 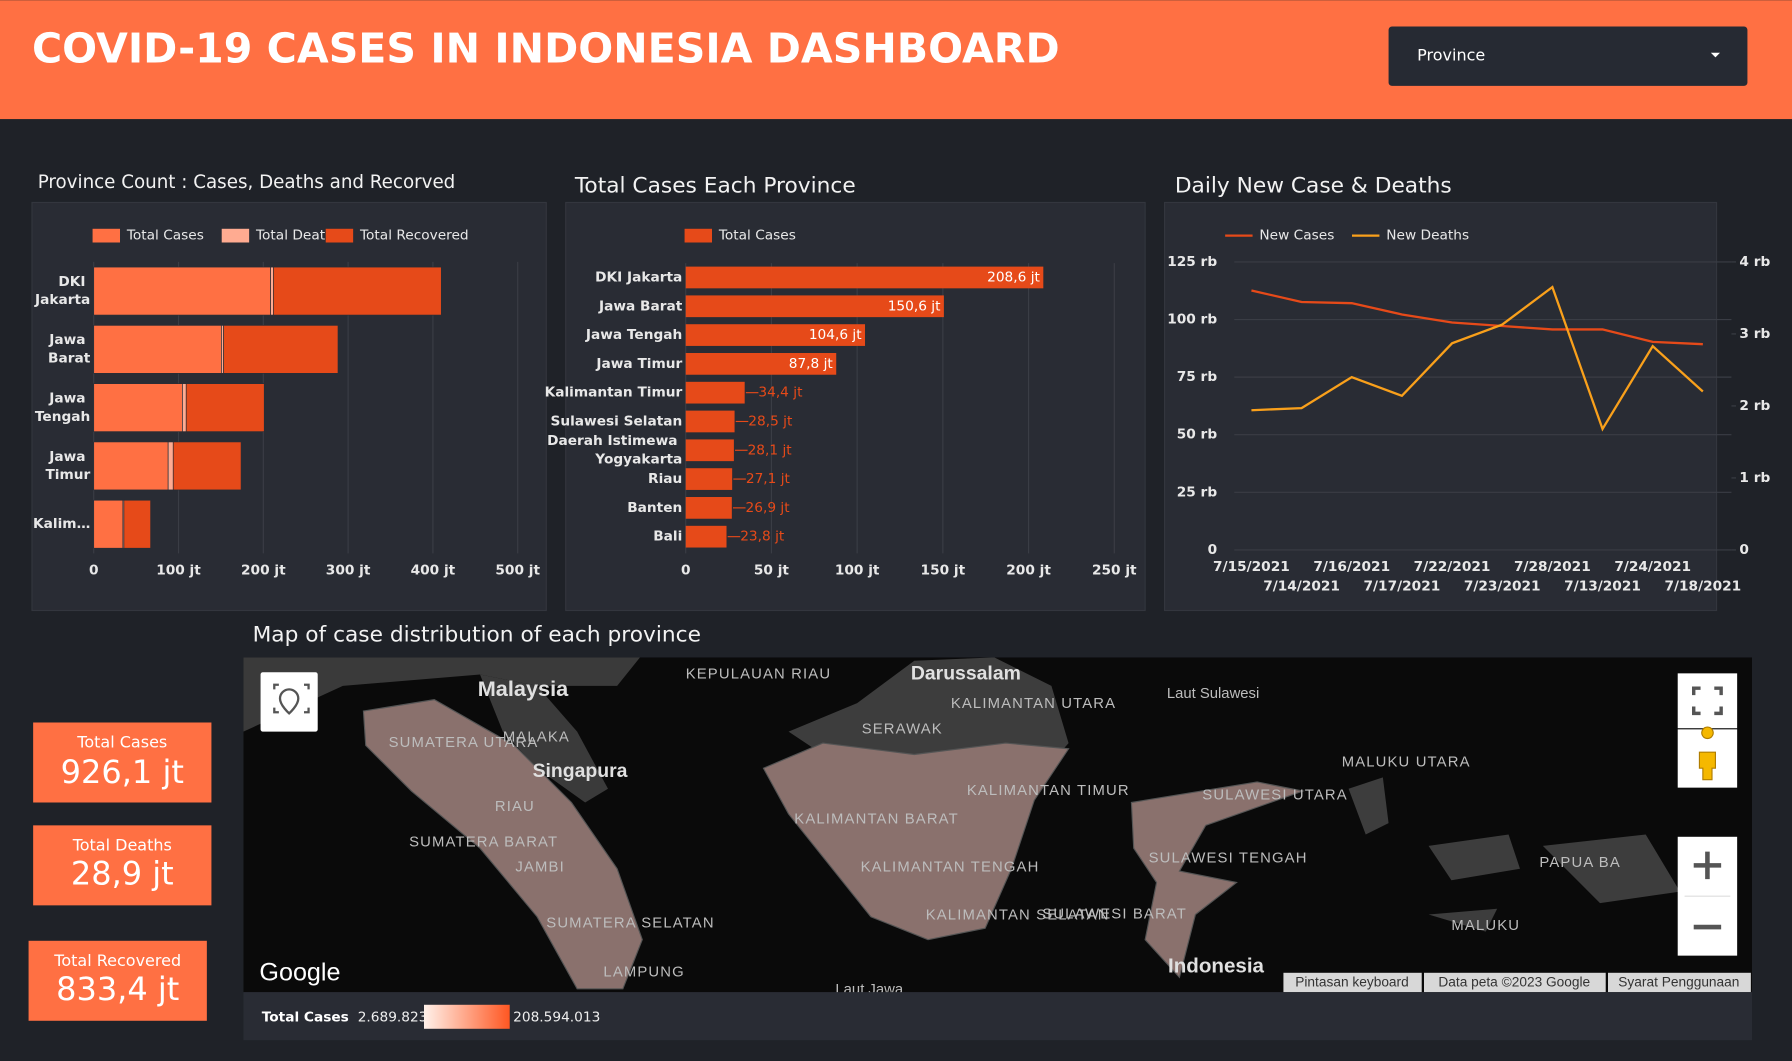 I want to click on y-tick-label: Bali, so click(x=667, y=537).